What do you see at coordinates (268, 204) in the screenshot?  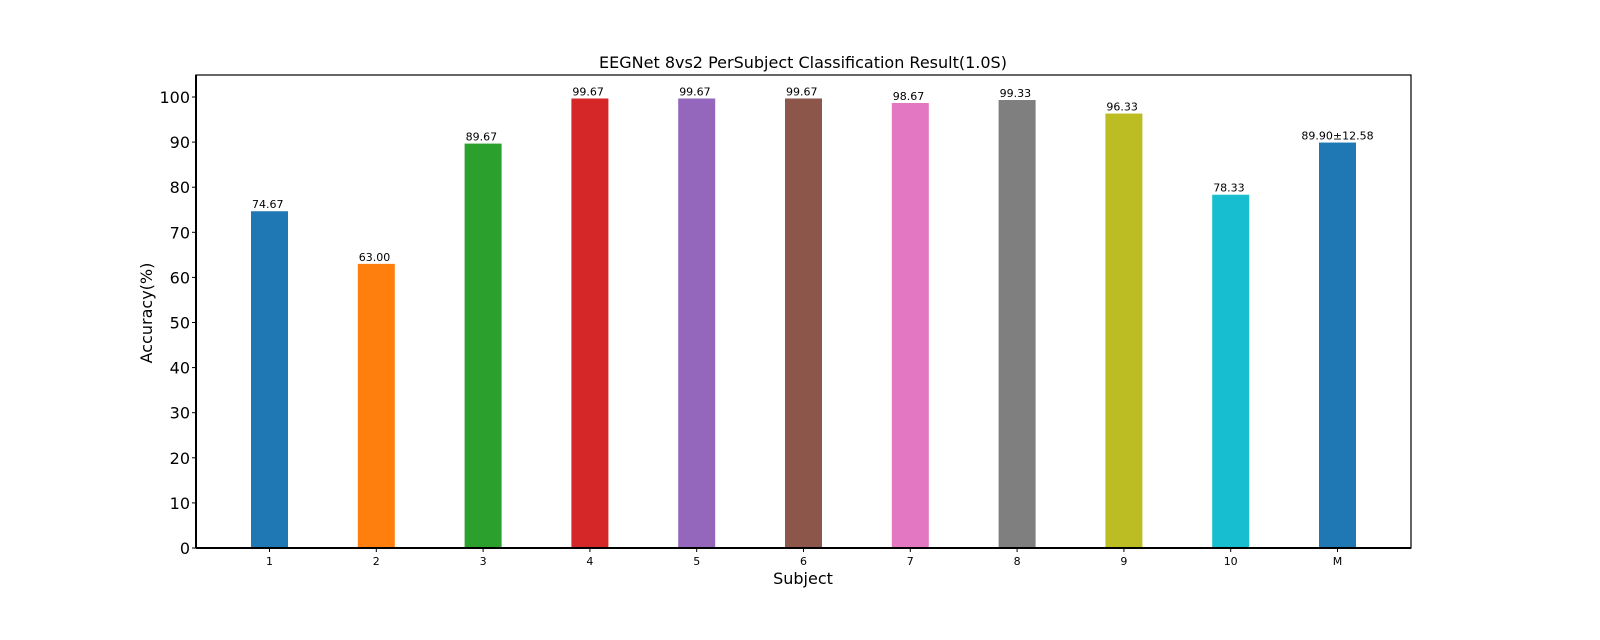 I see `value-label-1: 74.67` at bounding box center [268, 204].